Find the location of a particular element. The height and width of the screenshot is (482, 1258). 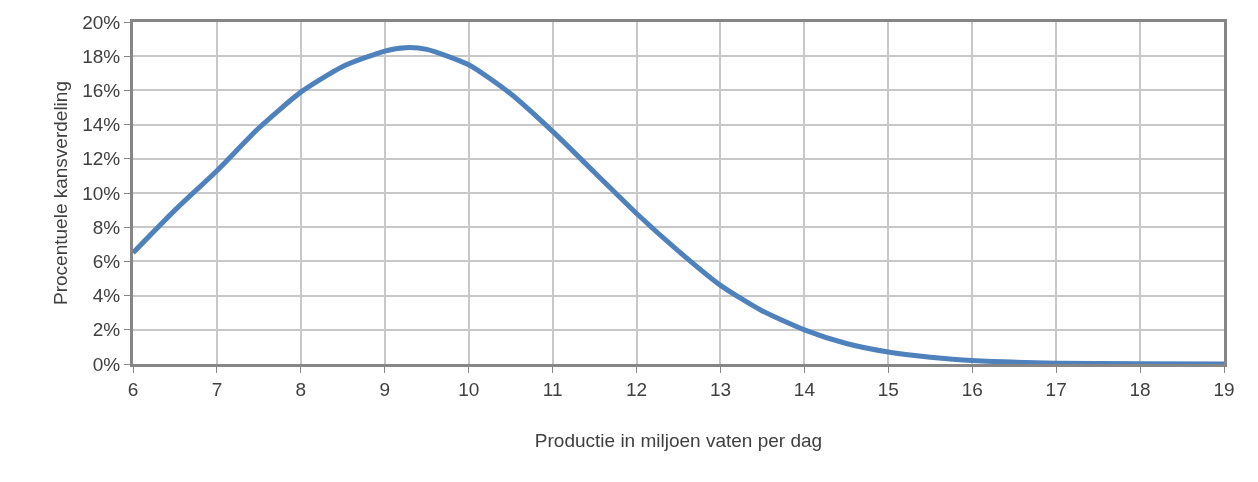

x-tick-label: 9 is located at coordinates (385, 389).